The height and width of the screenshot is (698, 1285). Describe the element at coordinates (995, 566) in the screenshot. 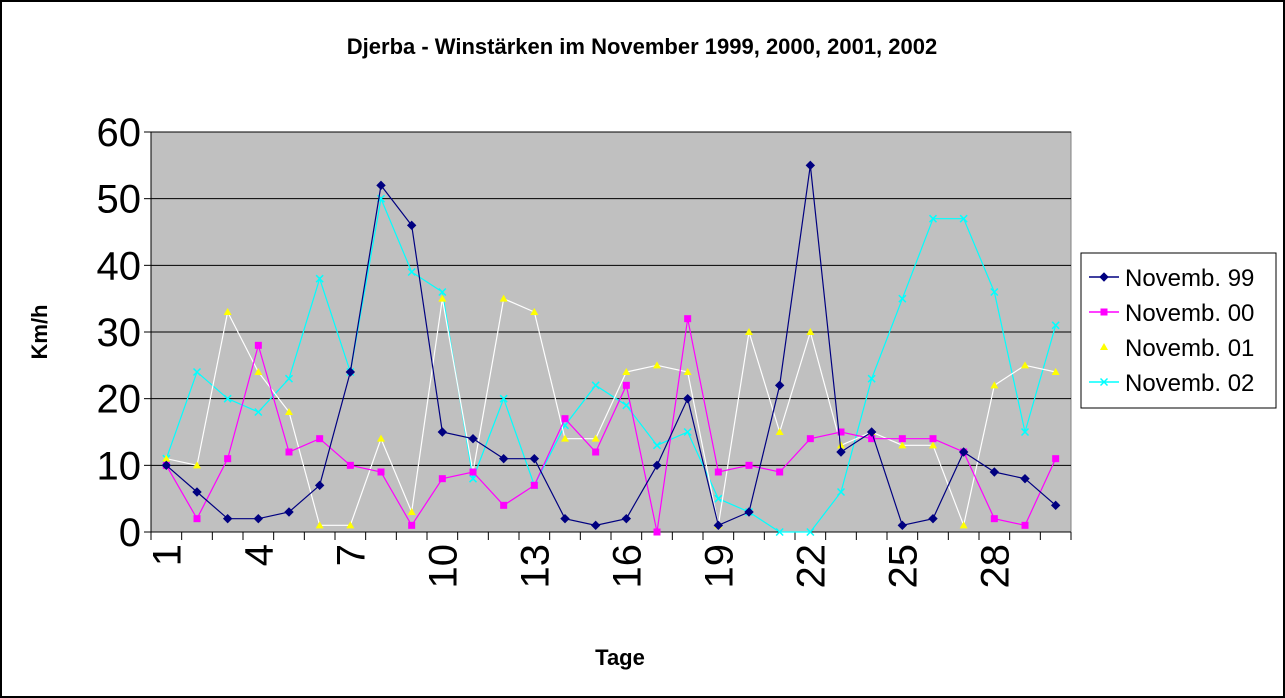

I see `x-tick-label: 28` at that location.